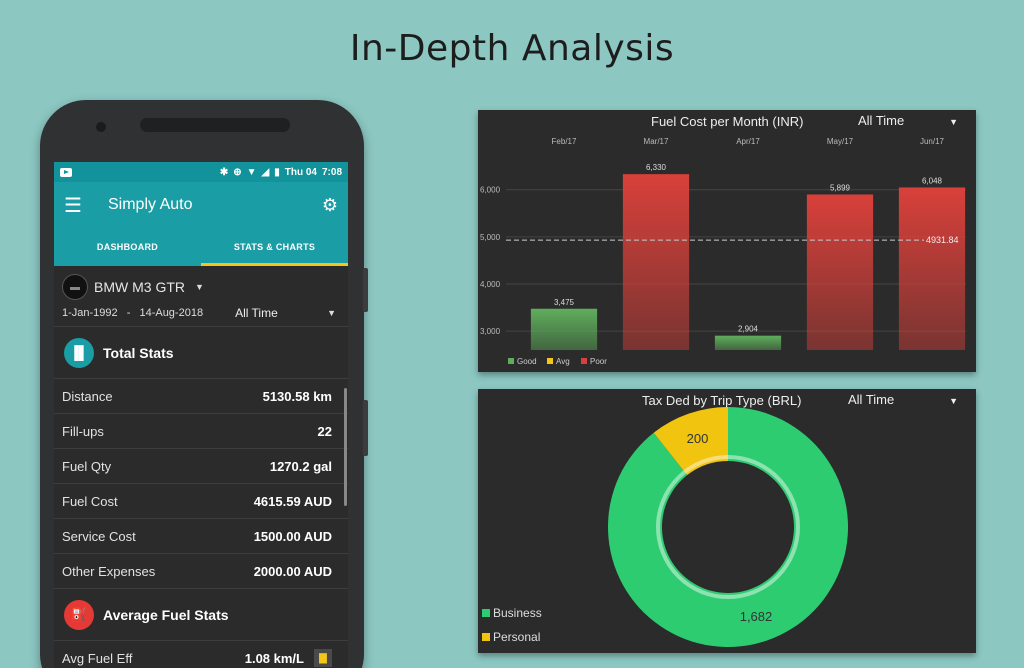 The image size is (1024, 668). Describe the element at coordinates (127, 247) in the screenshot. I see `tab-dashboard: DASHBOARD` at that location.